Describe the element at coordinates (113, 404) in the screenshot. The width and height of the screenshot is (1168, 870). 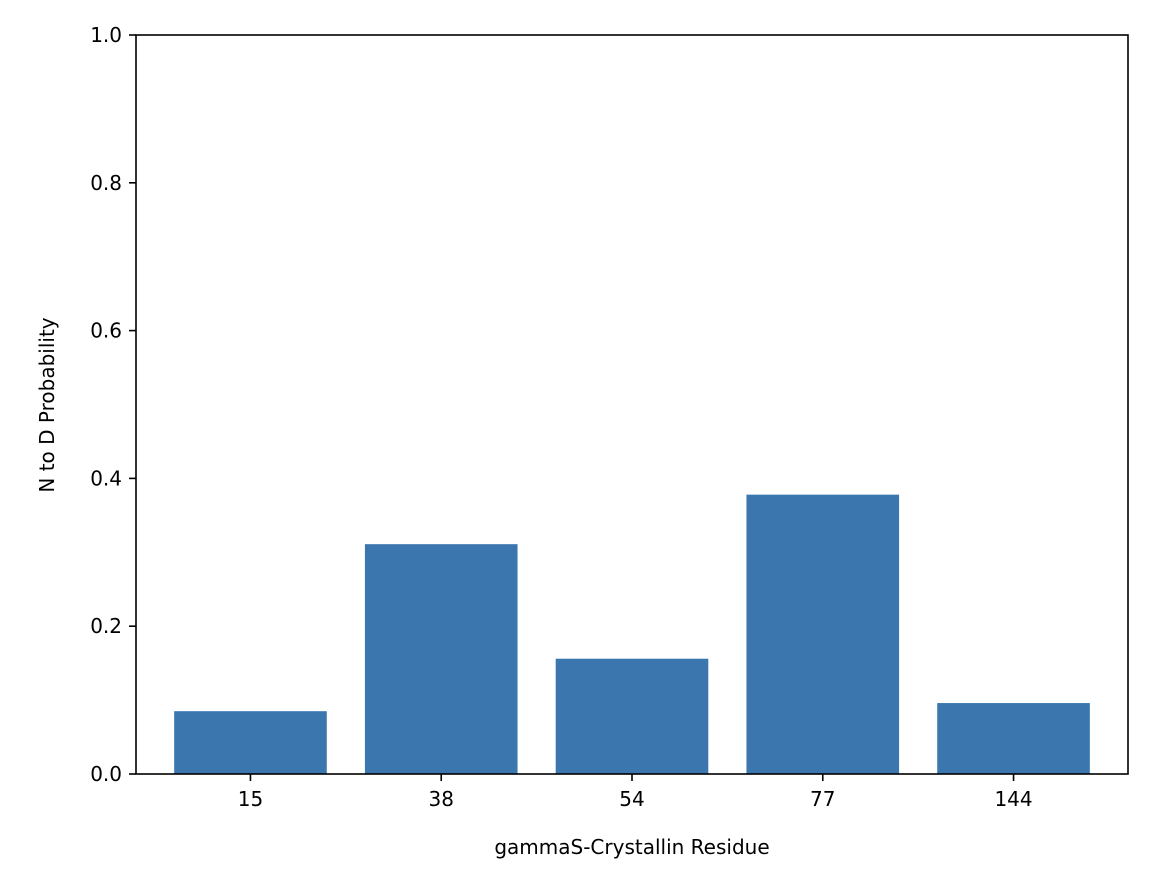
I see `y-axis-ticks: 0.0 0.2 0.4 0.6 0.8 1.0` at that location.